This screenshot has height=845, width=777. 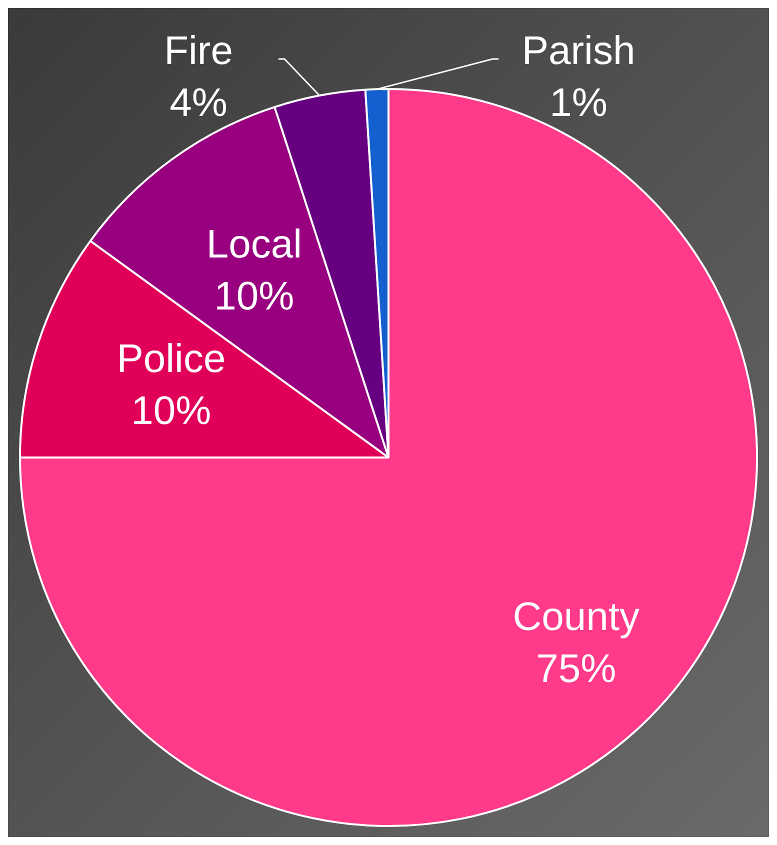 What do you see at coordinates (171, 358) in the screenshot?
I see `slice-label: Police` at bounding box center [171, 358].